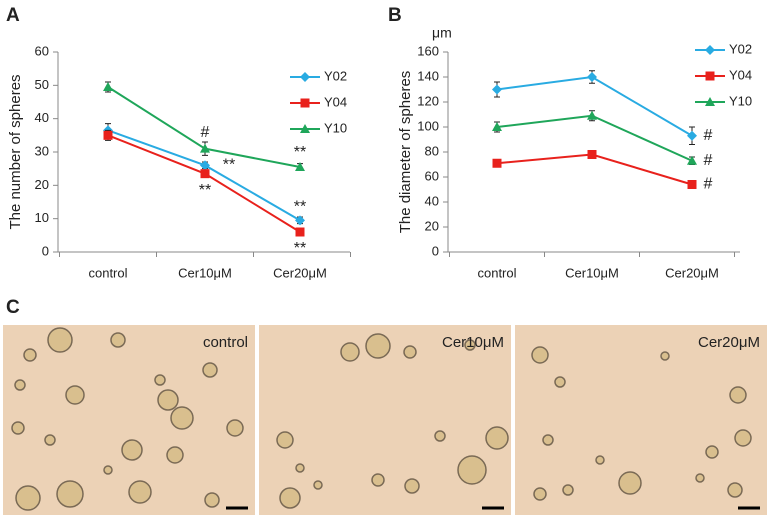 This screenshot has height=525, width=771. I want to click on y-tick-label: 160, so click(428, 50).